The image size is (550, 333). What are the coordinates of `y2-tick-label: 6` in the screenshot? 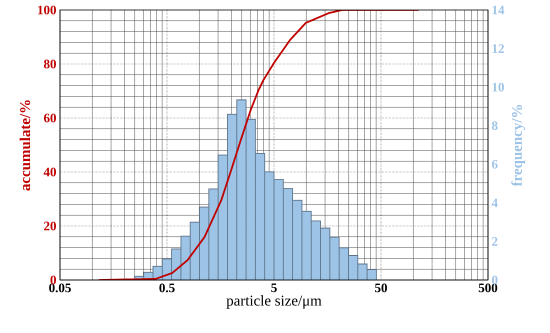 It's located at (495, 164).